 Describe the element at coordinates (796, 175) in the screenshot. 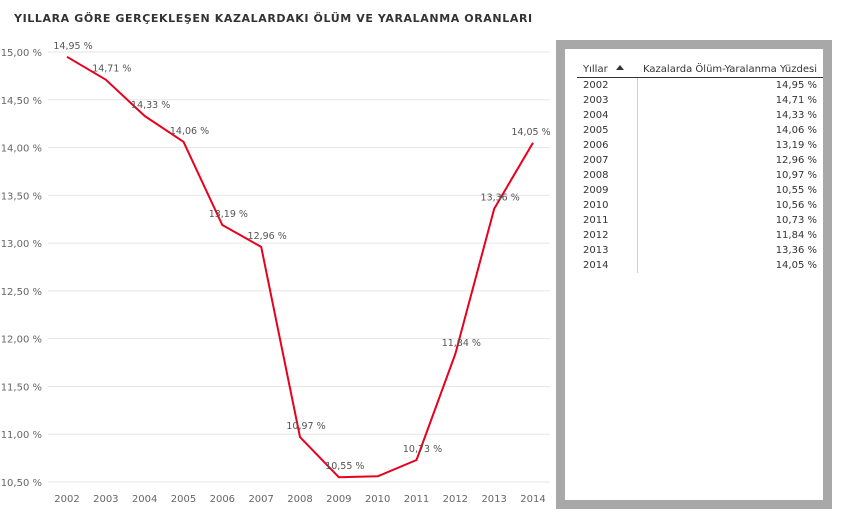

I see `table-cell-value: 10,97 %` at that location.